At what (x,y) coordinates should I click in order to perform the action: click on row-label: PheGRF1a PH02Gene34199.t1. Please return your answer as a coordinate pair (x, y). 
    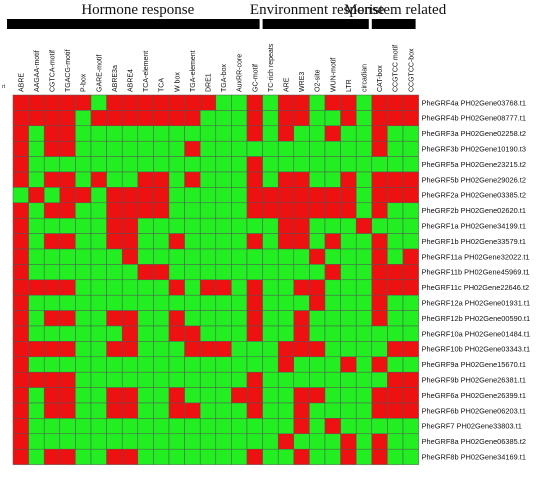
    Looking at the image, I should click on (474, 226).